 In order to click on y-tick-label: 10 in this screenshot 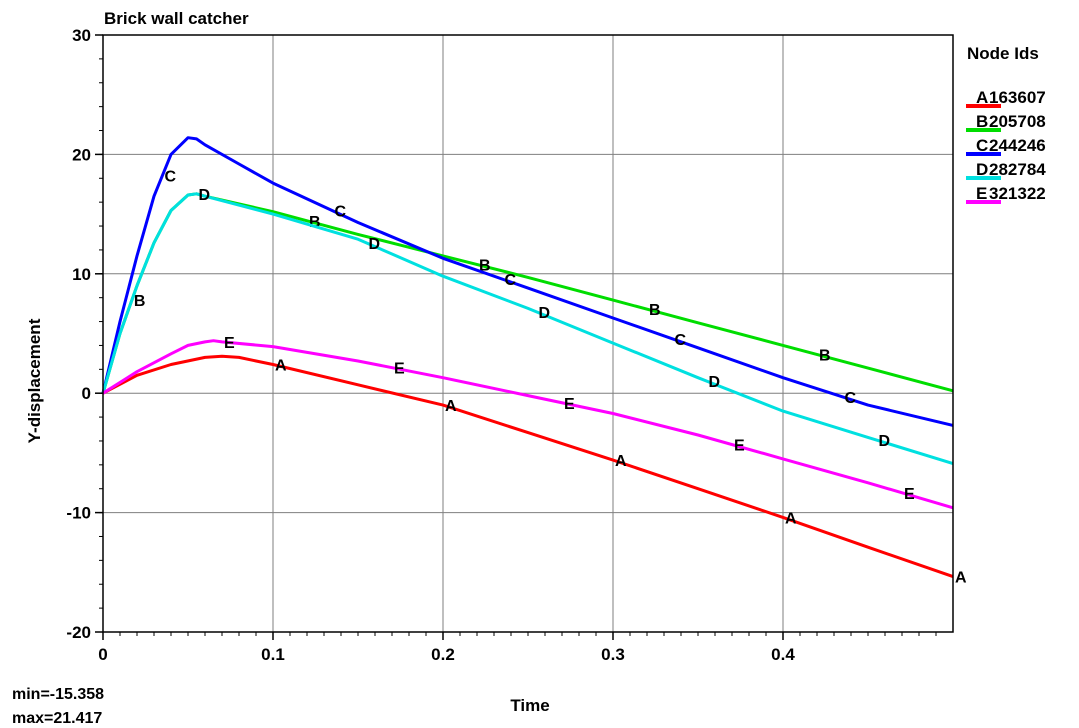, I will do `click(81, 274)`.